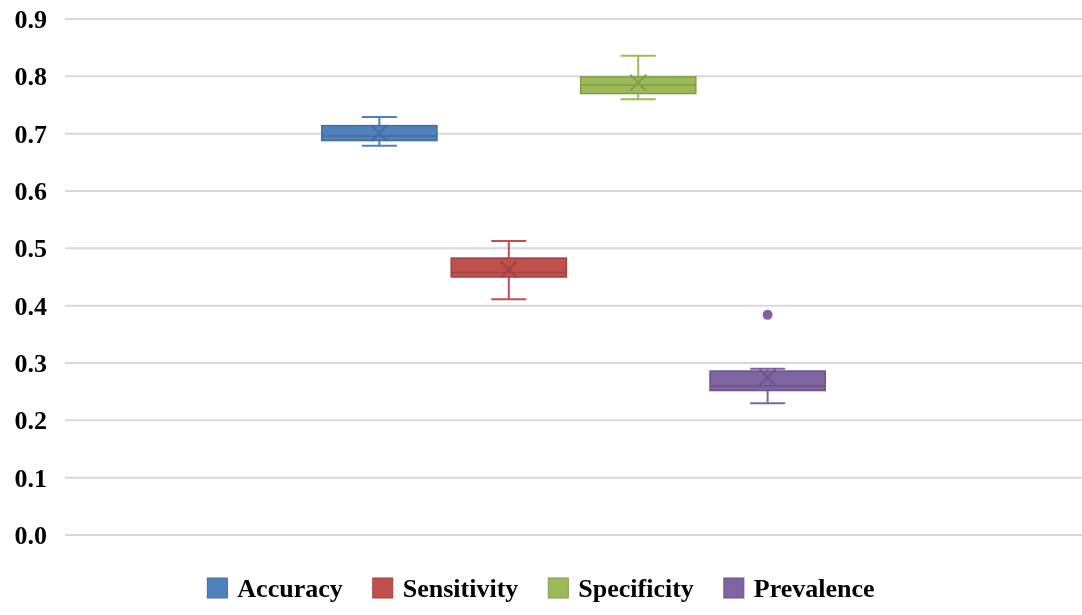 This screenshot has height=615, width=1082. What do you see at coordinates (30, 364) in the screenshot?
I see `y-tick-label: 0.3` at bounding box center [30, 364].